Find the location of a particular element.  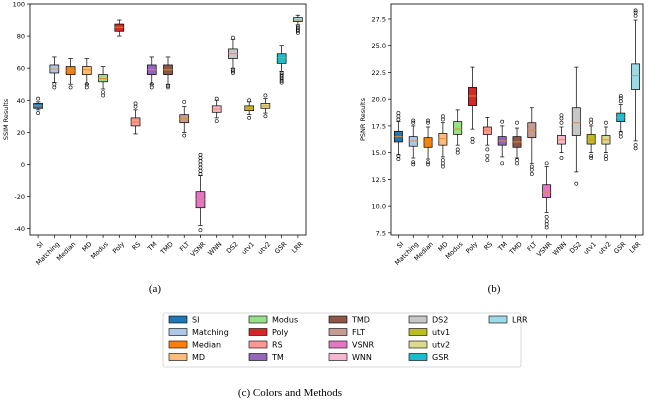

y-tick-label: 27.5 is located at coordinates (379, 19).